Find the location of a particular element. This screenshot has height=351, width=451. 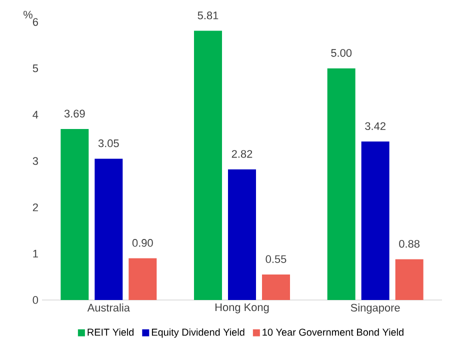

y-tick-label: 6 is located at coordinates (35, 22).